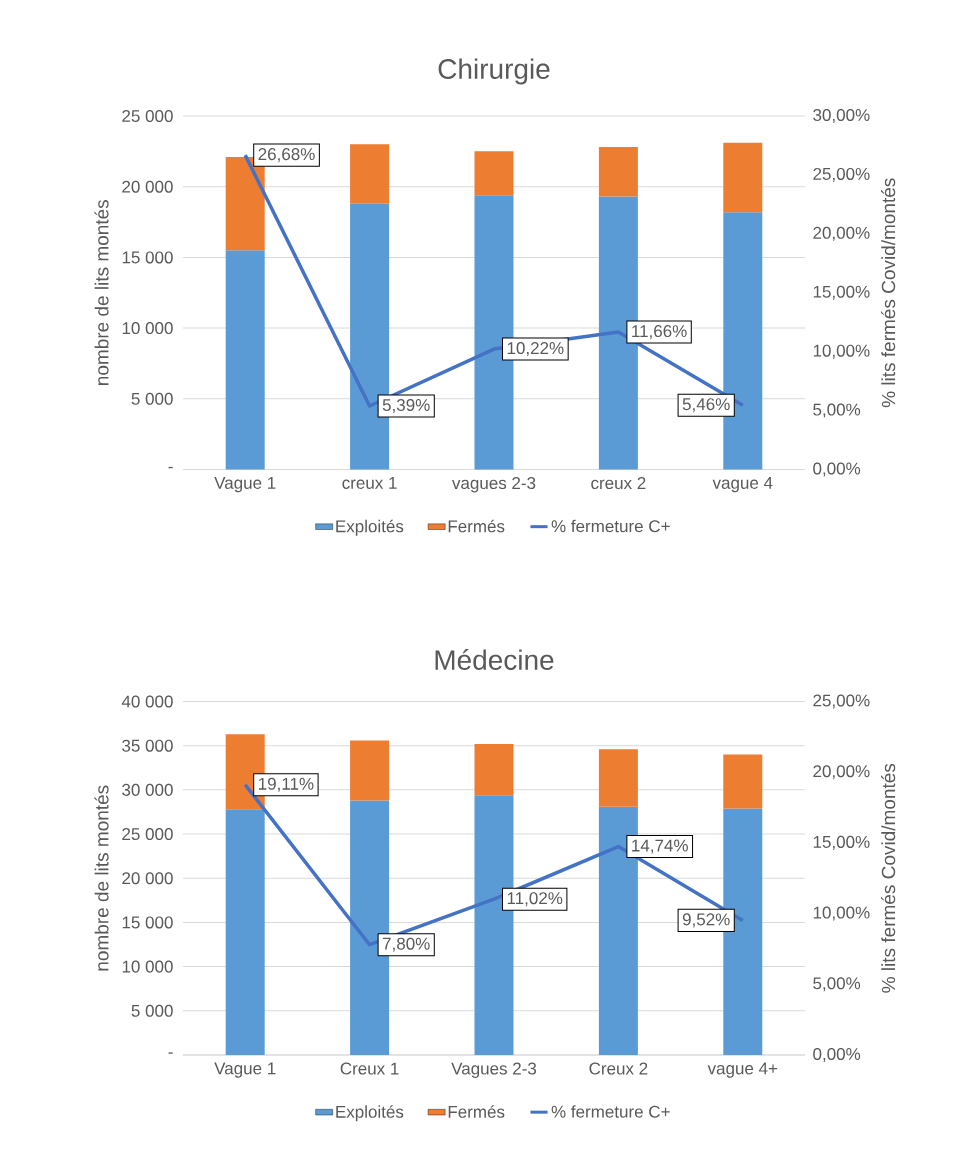  I want to click on x-tick-label: vague 4+, so click(742, 1070).